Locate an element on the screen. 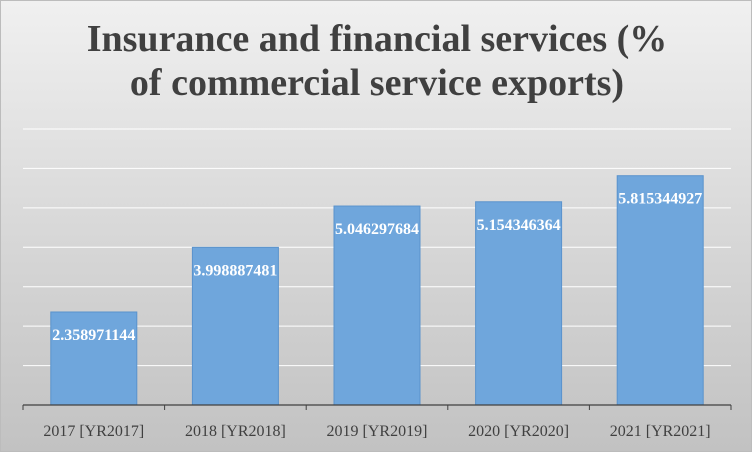 The image size is (752, 453). x-tick-label: 2017 [YR2017] is located at coordinates (93, 431).